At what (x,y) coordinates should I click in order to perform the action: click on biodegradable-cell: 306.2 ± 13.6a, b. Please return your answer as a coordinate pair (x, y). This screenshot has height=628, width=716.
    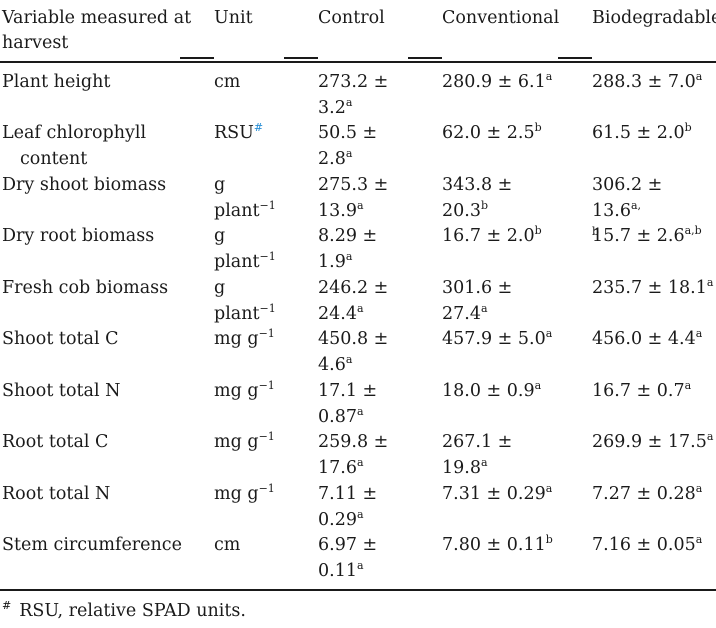
    Looking at the image, I should click on (654, 211).